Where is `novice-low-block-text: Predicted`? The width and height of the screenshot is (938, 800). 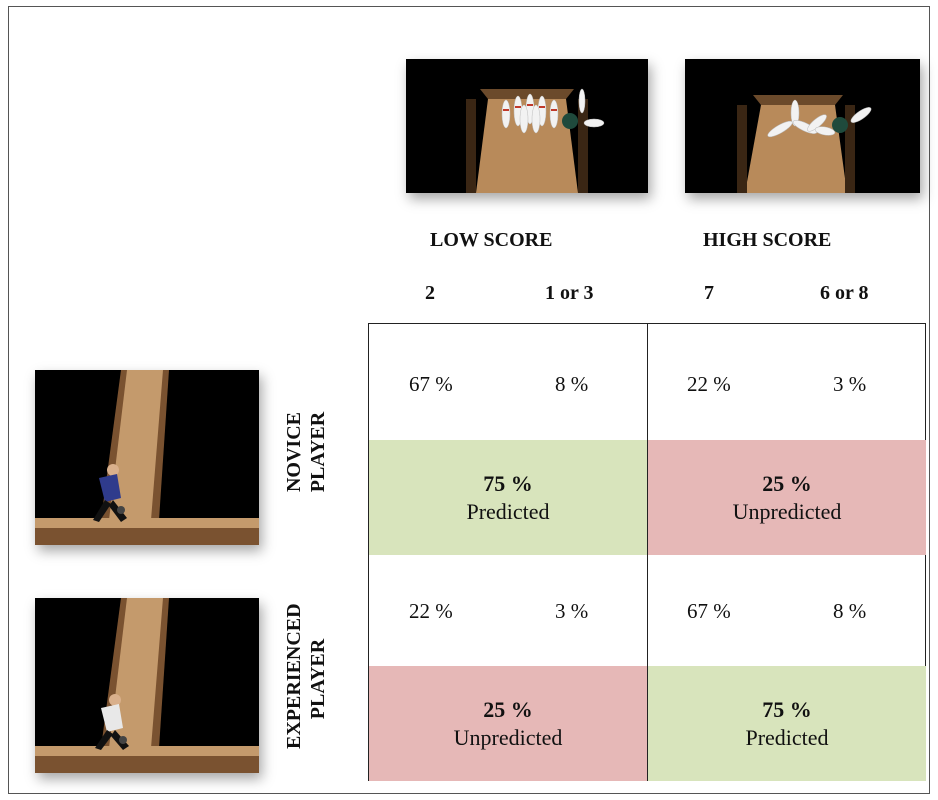 novice-low-block-text: Predicted is located at coordinates (508, 511).